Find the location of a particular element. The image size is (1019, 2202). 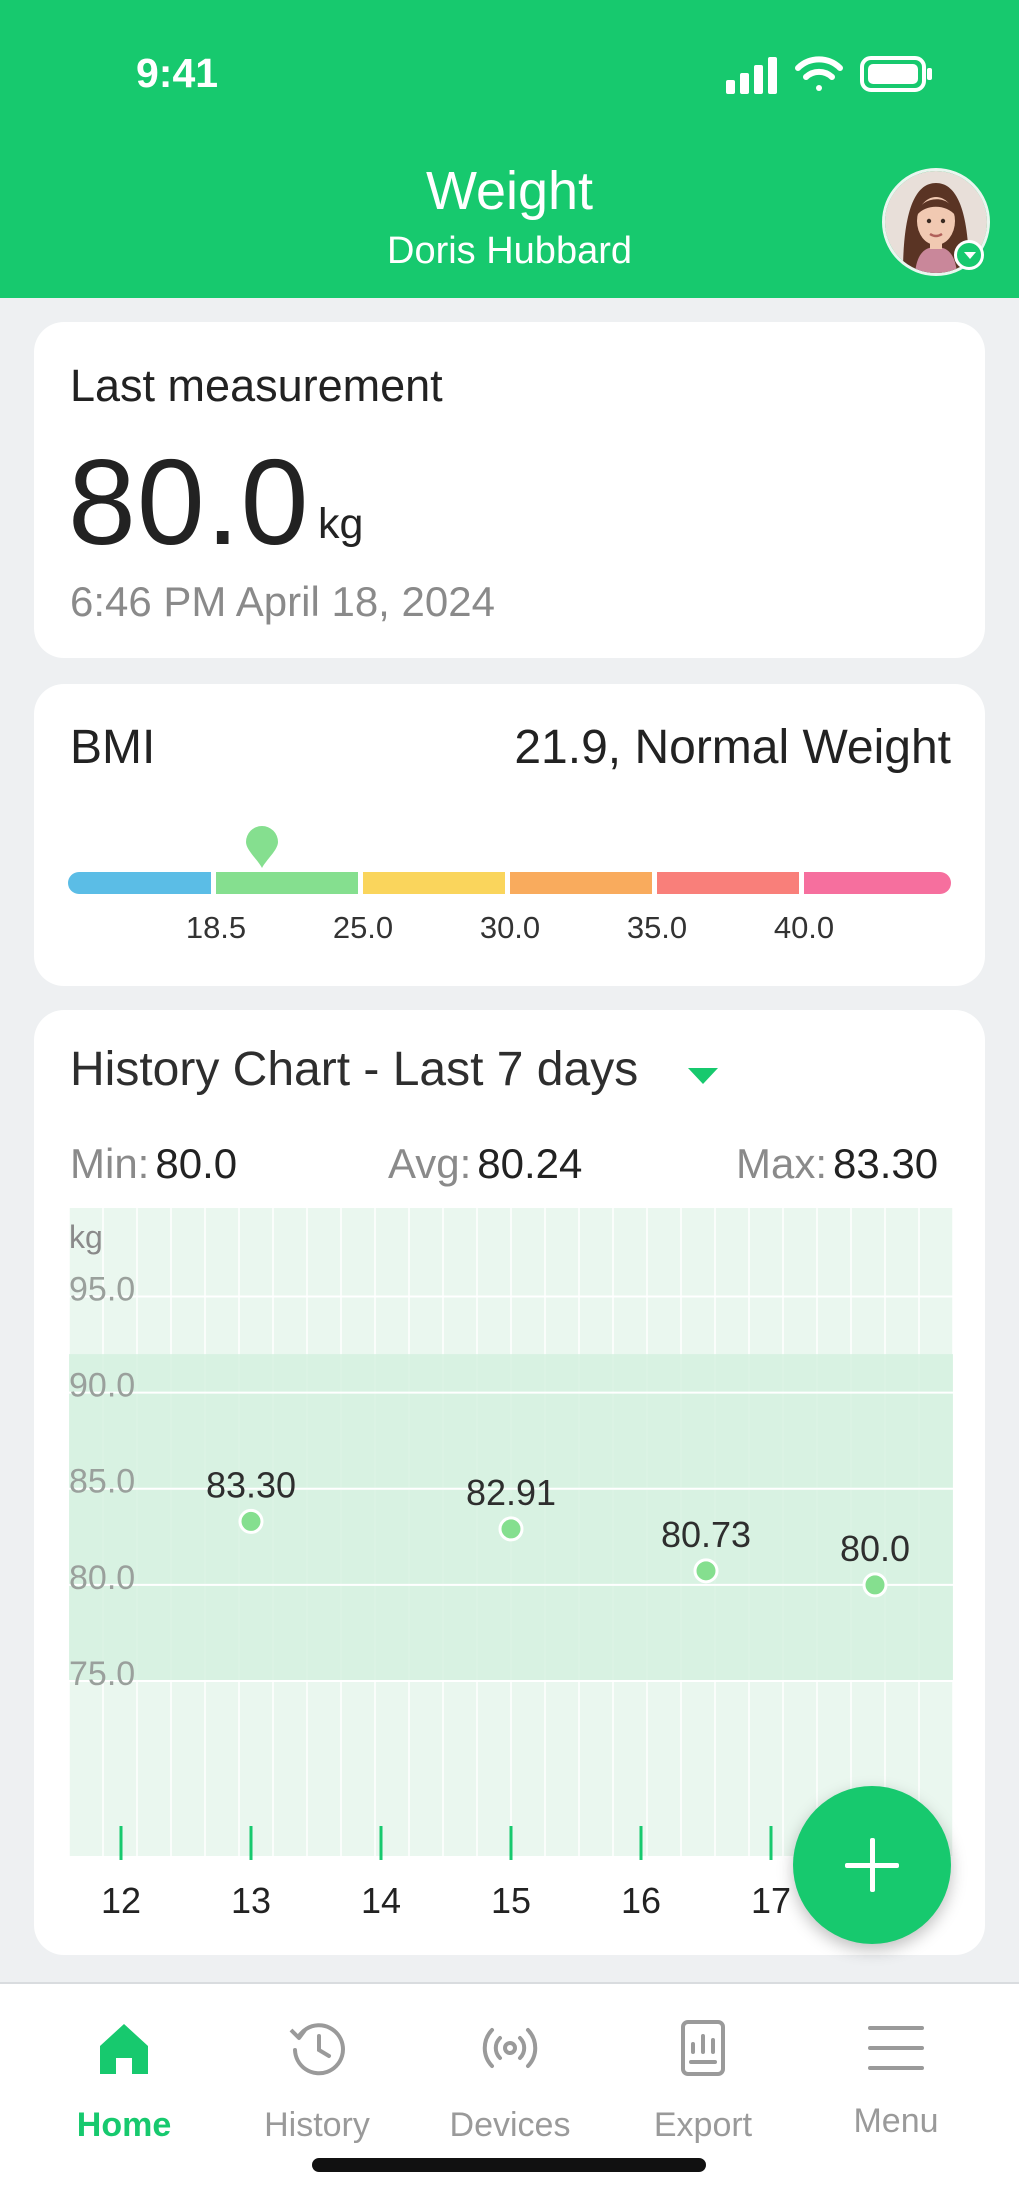

data-point-label: 82.91 is located at coordinates (511, 1492).